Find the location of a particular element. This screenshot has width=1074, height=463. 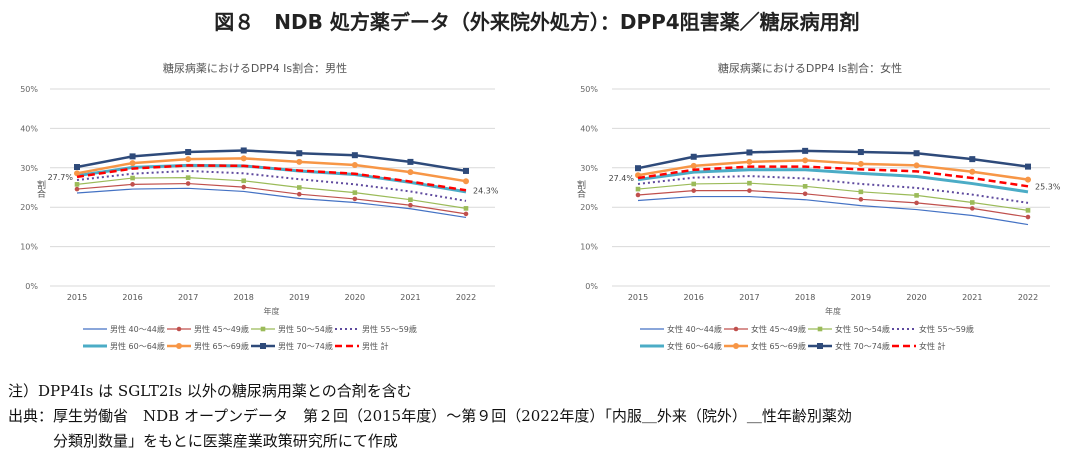

legend-item: 女性 50〜54歳 is located at coordinates (849, 329).